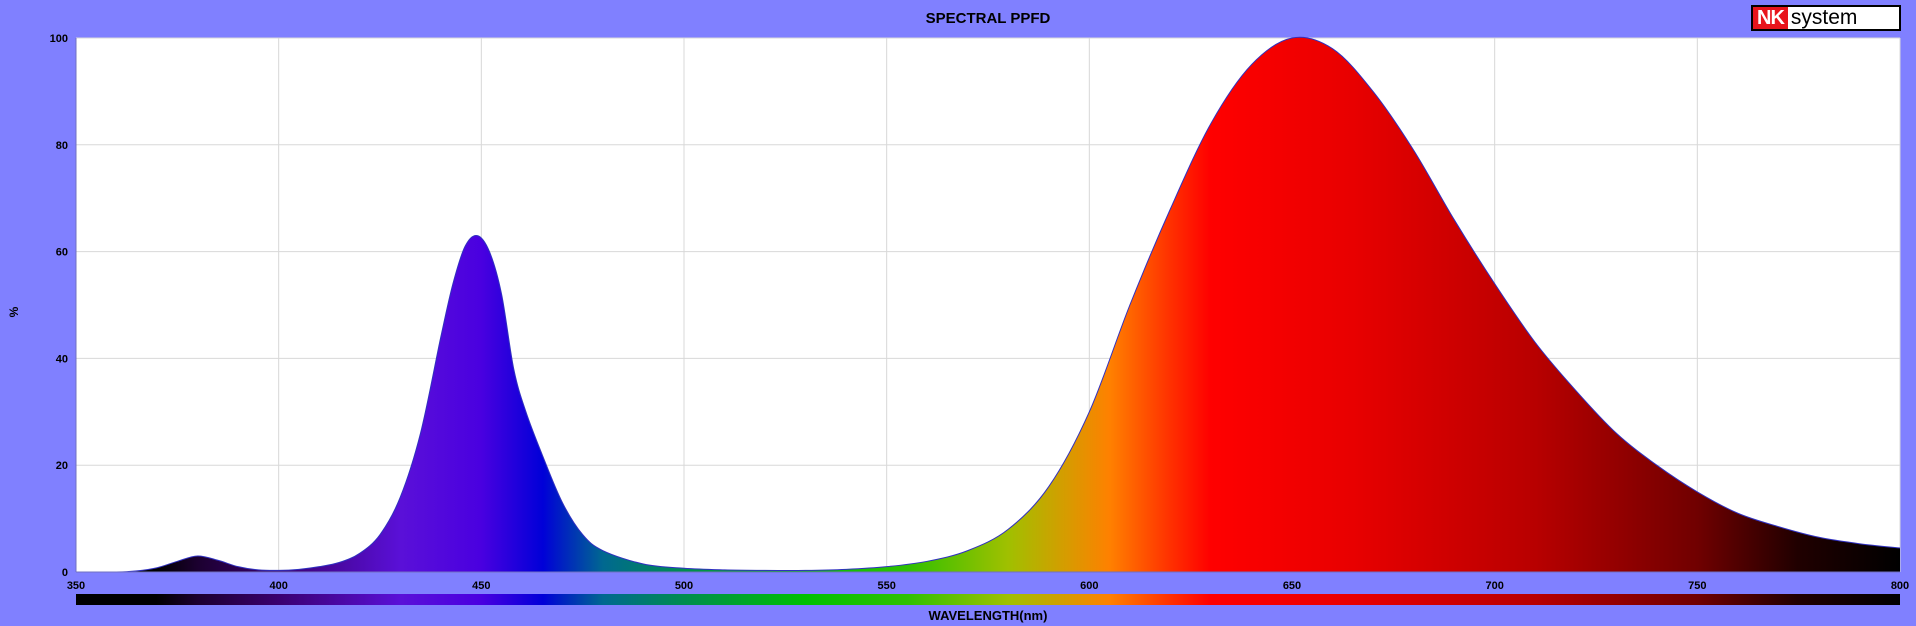 The height and width of the screenshot is (626, 1916). I want to click on x-axis-label: WAVELENGTH(nm), so click(988, 615).